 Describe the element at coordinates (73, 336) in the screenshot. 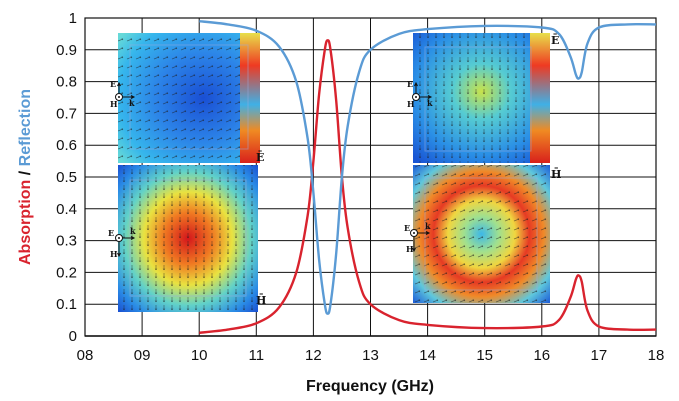

I see `y-tick-label: 0` at that location.